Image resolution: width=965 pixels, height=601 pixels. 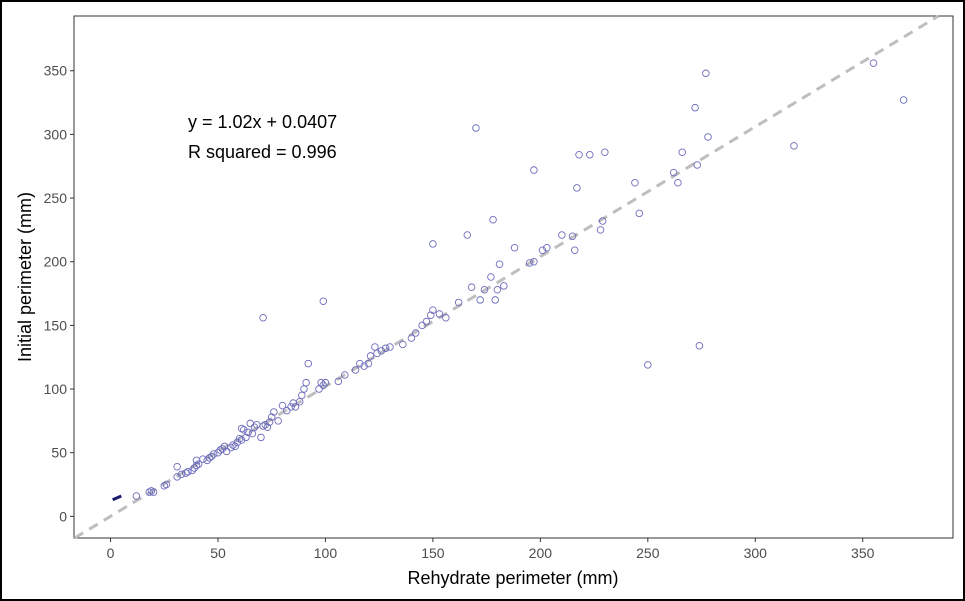 What do you see at coordinates (262, 122) in the screenshot?
I see `equation-annotation: y = 1.02x + 0.0407` at bounding box center [262, 122].